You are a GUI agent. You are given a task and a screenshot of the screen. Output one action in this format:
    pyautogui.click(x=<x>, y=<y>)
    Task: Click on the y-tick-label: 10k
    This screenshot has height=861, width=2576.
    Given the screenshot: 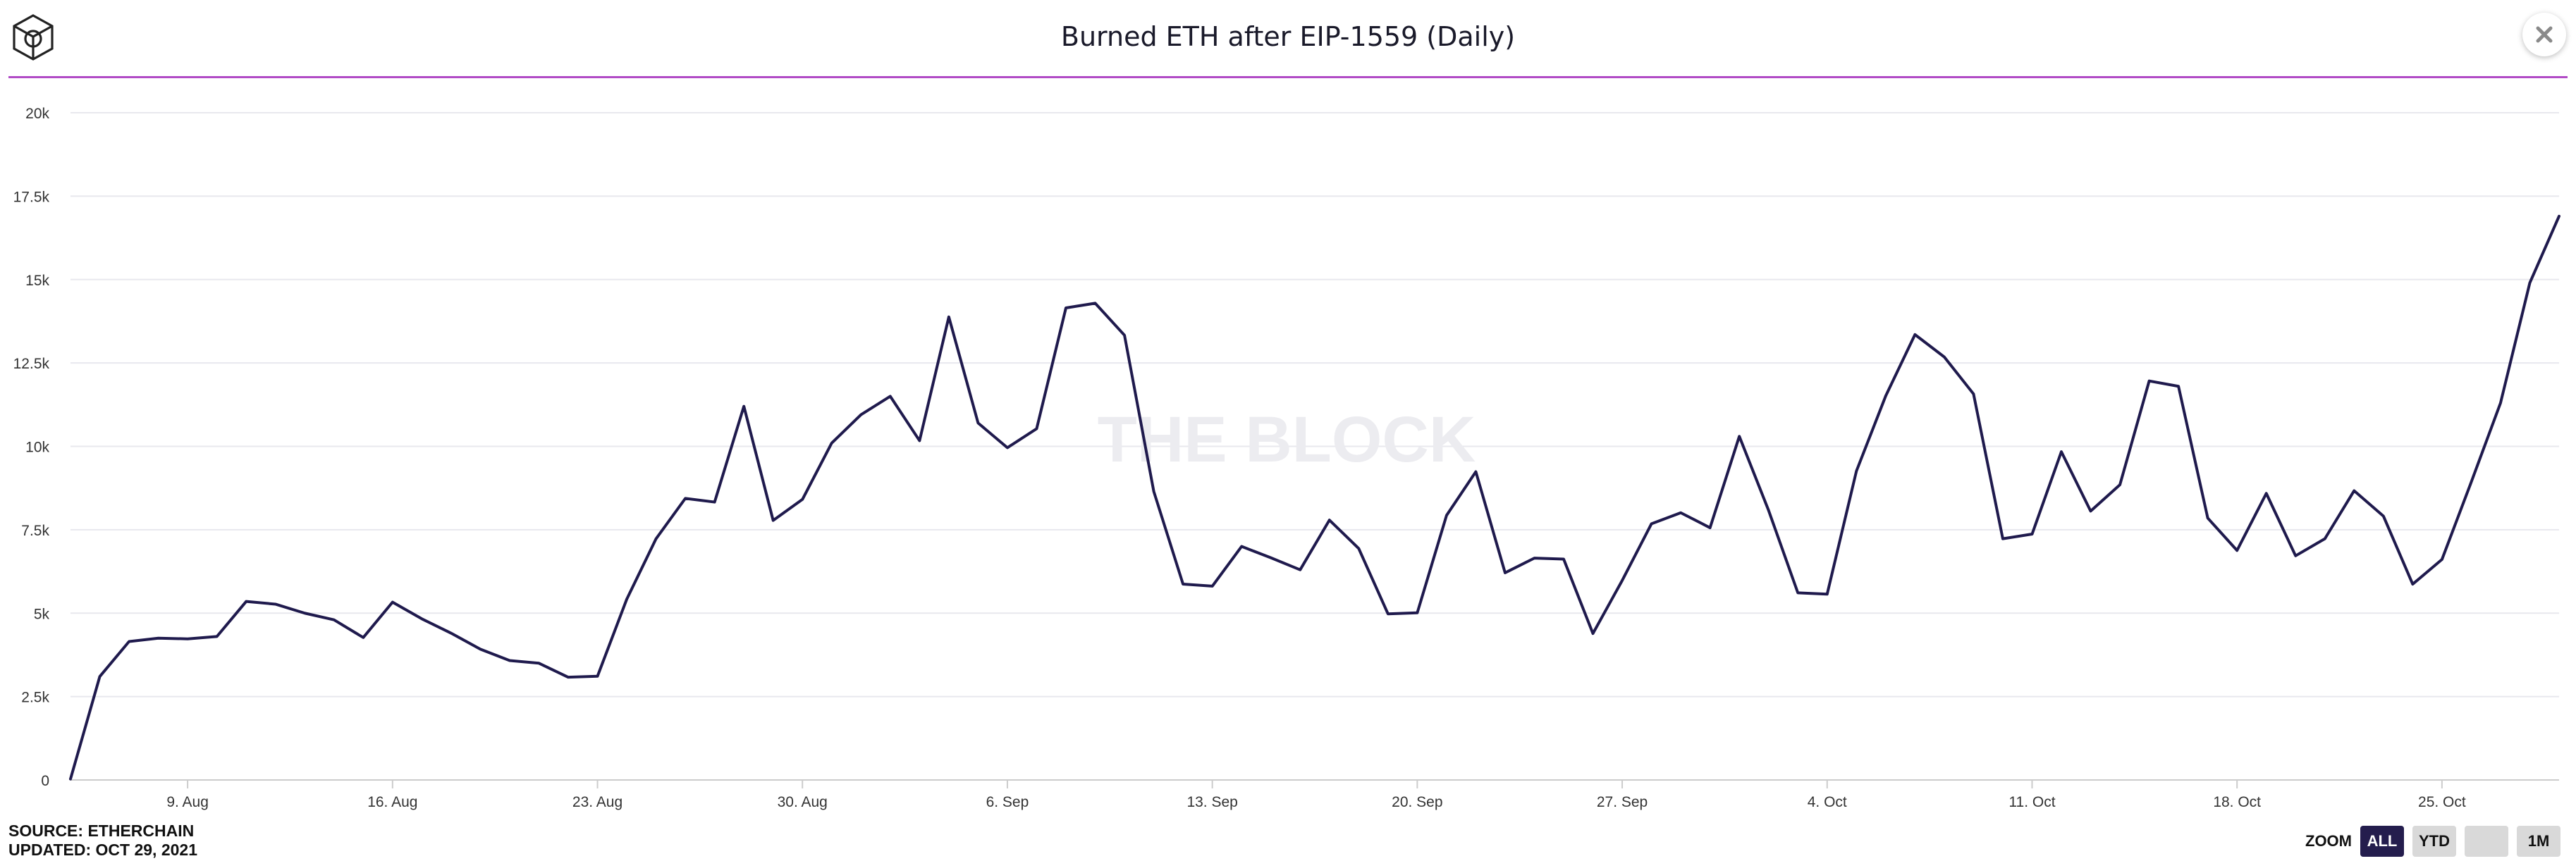 What is the action you would take?
    pyautogui.click(x=37, y=448)
    